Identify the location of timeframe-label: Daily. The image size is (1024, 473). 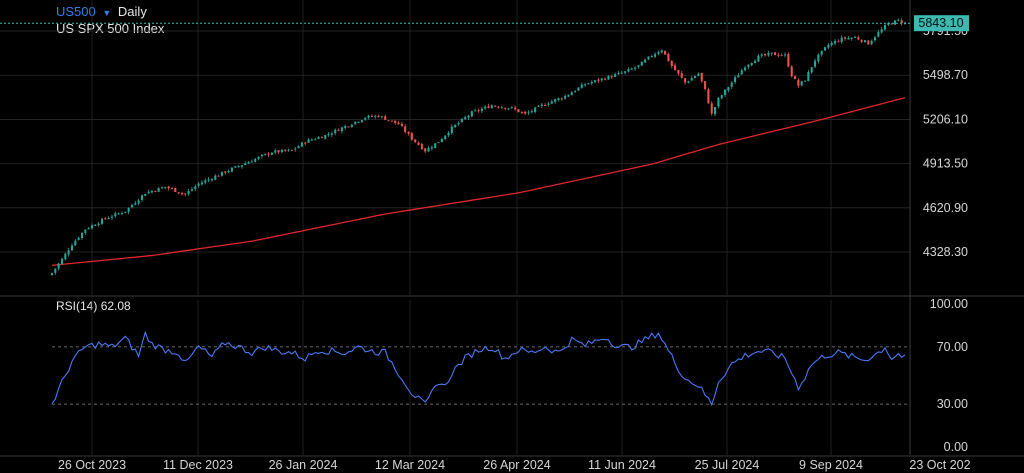
(132, 11).